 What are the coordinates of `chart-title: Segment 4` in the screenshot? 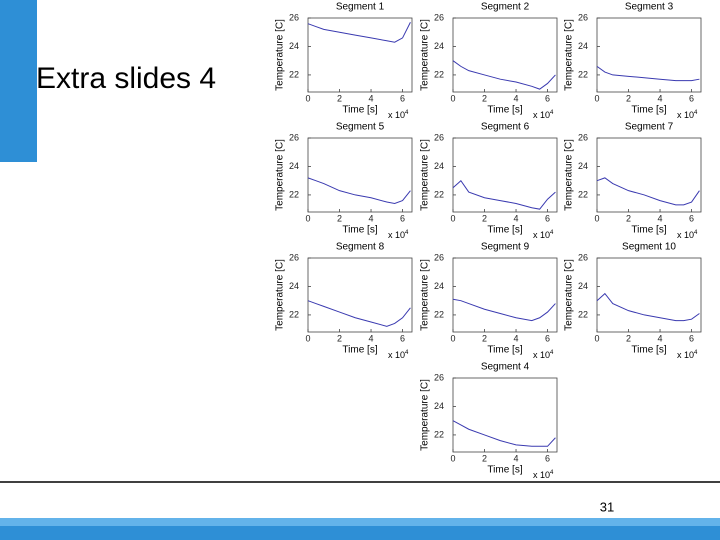 It's located at (505, 367).